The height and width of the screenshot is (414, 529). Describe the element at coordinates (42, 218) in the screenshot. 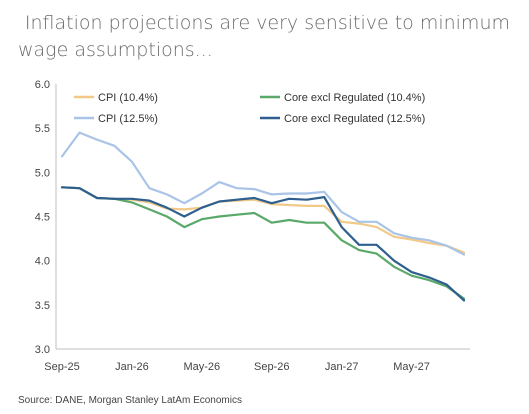

I see `y-tick-label: 4.5` at that location.